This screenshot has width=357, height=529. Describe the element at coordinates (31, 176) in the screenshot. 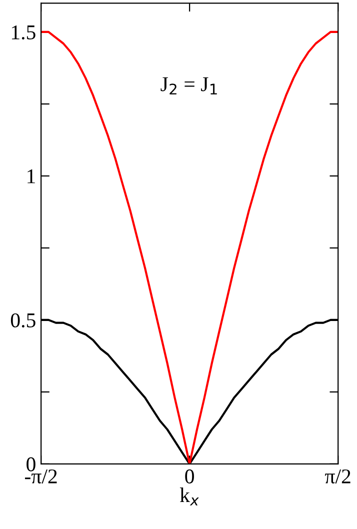

I see `y-tick-label: 1` at that location.